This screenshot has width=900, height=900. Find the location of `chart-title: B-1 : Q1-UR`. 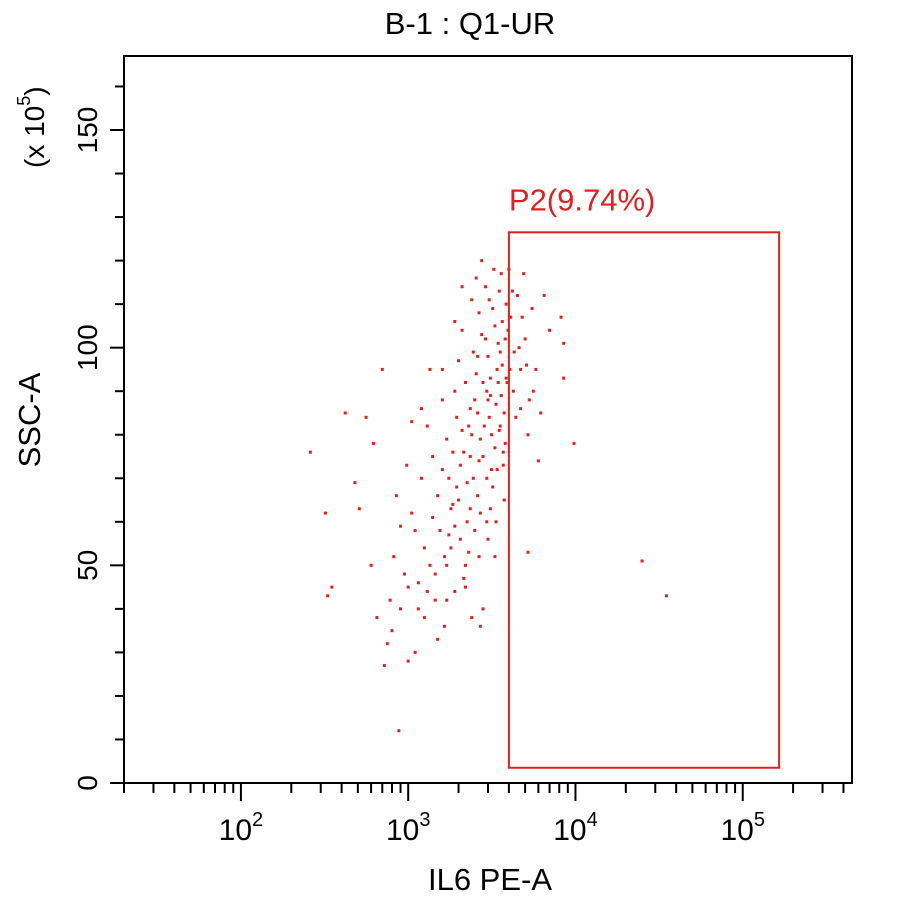

chart-title: B-1 : Q1-UR is located at coordinates (470, 23).